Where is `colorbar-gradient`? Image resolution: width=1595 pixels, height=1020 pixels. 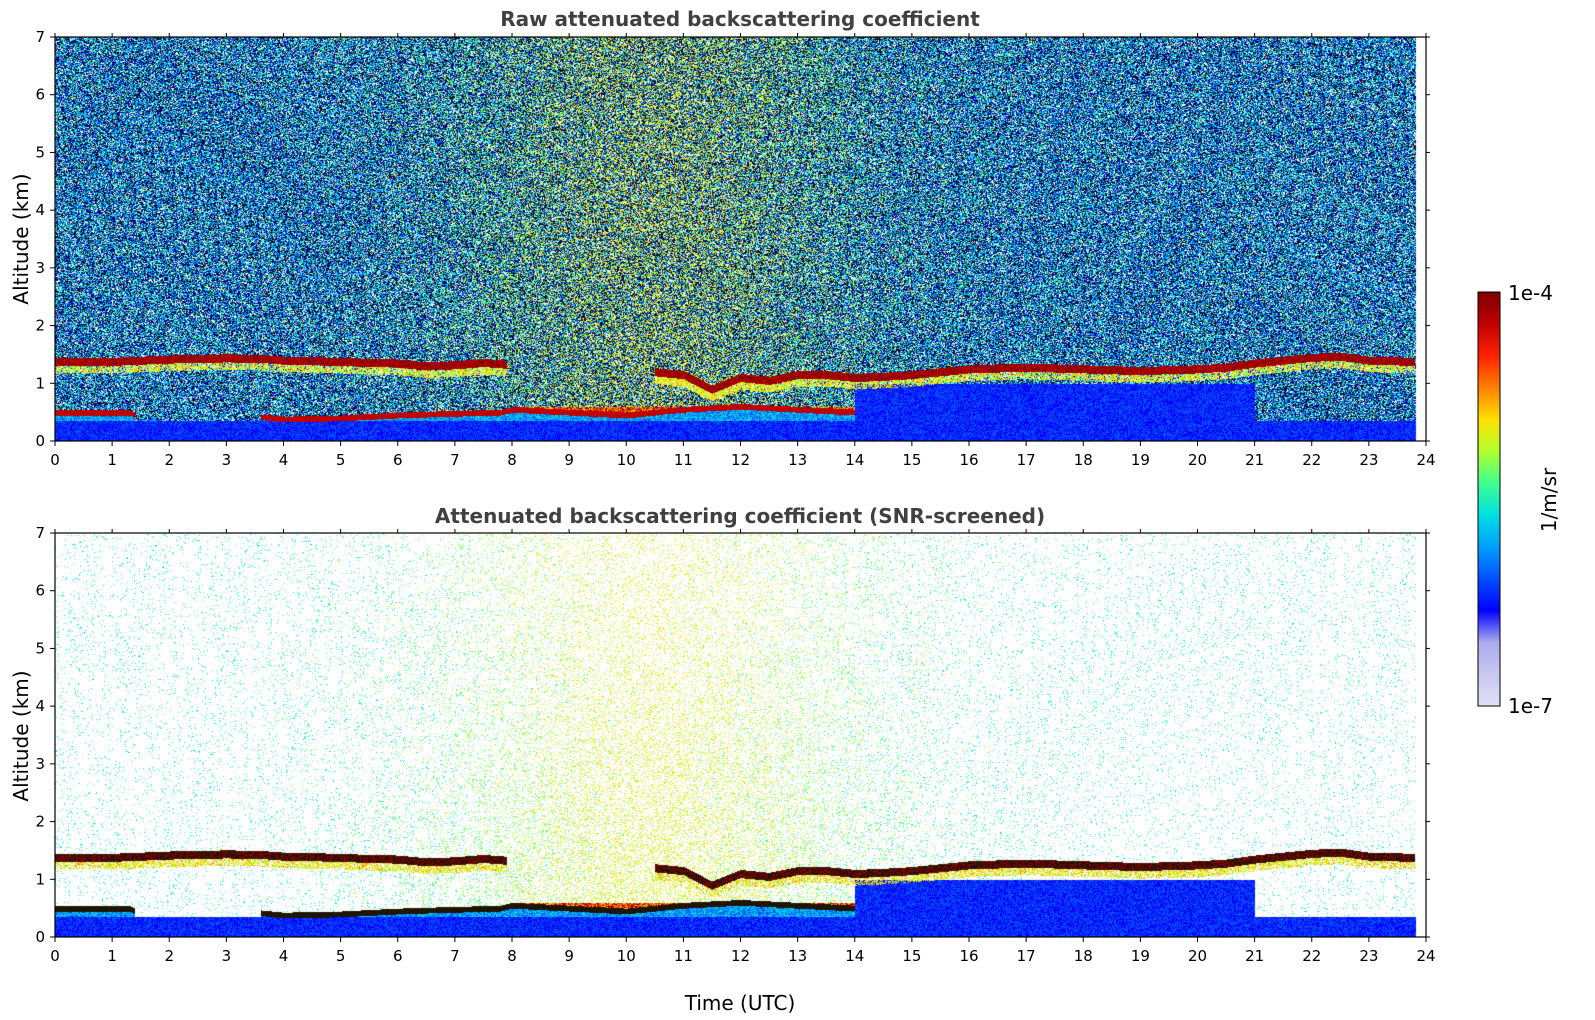 colorbar-gradient is located at coordinates (1489, 499).